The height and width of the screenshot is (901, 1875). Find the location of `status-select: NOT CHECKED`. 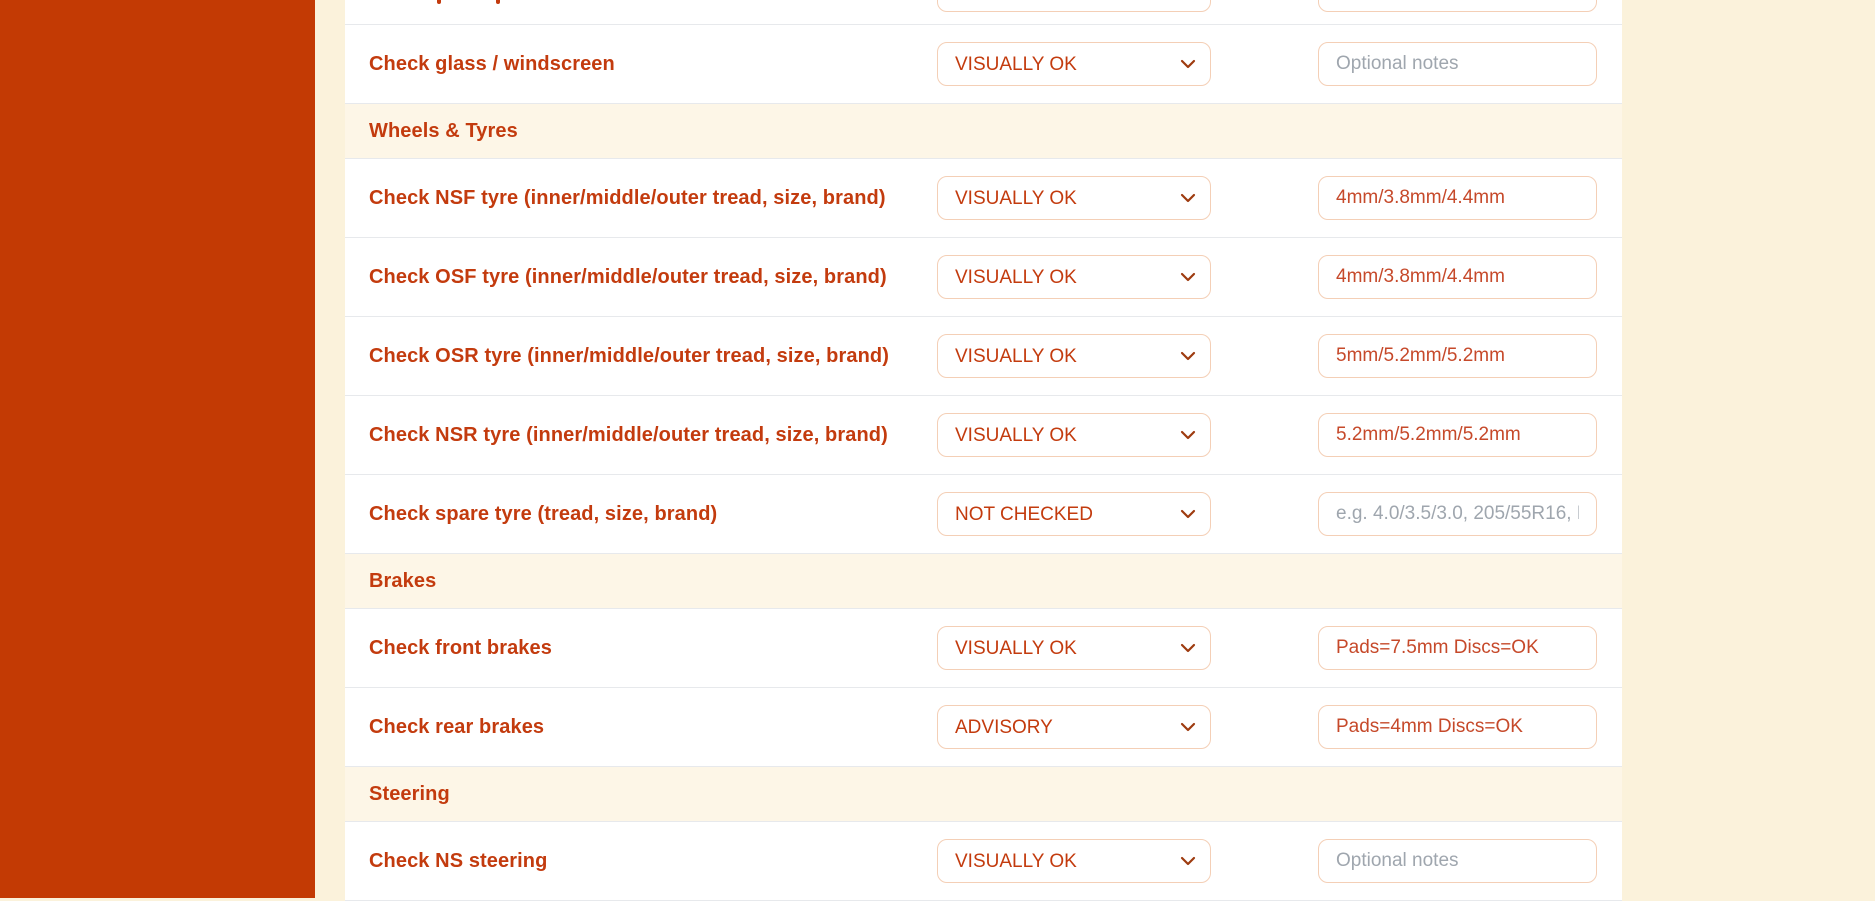

status-select: NOT CHECKED is located at coordinates (1074, 514).